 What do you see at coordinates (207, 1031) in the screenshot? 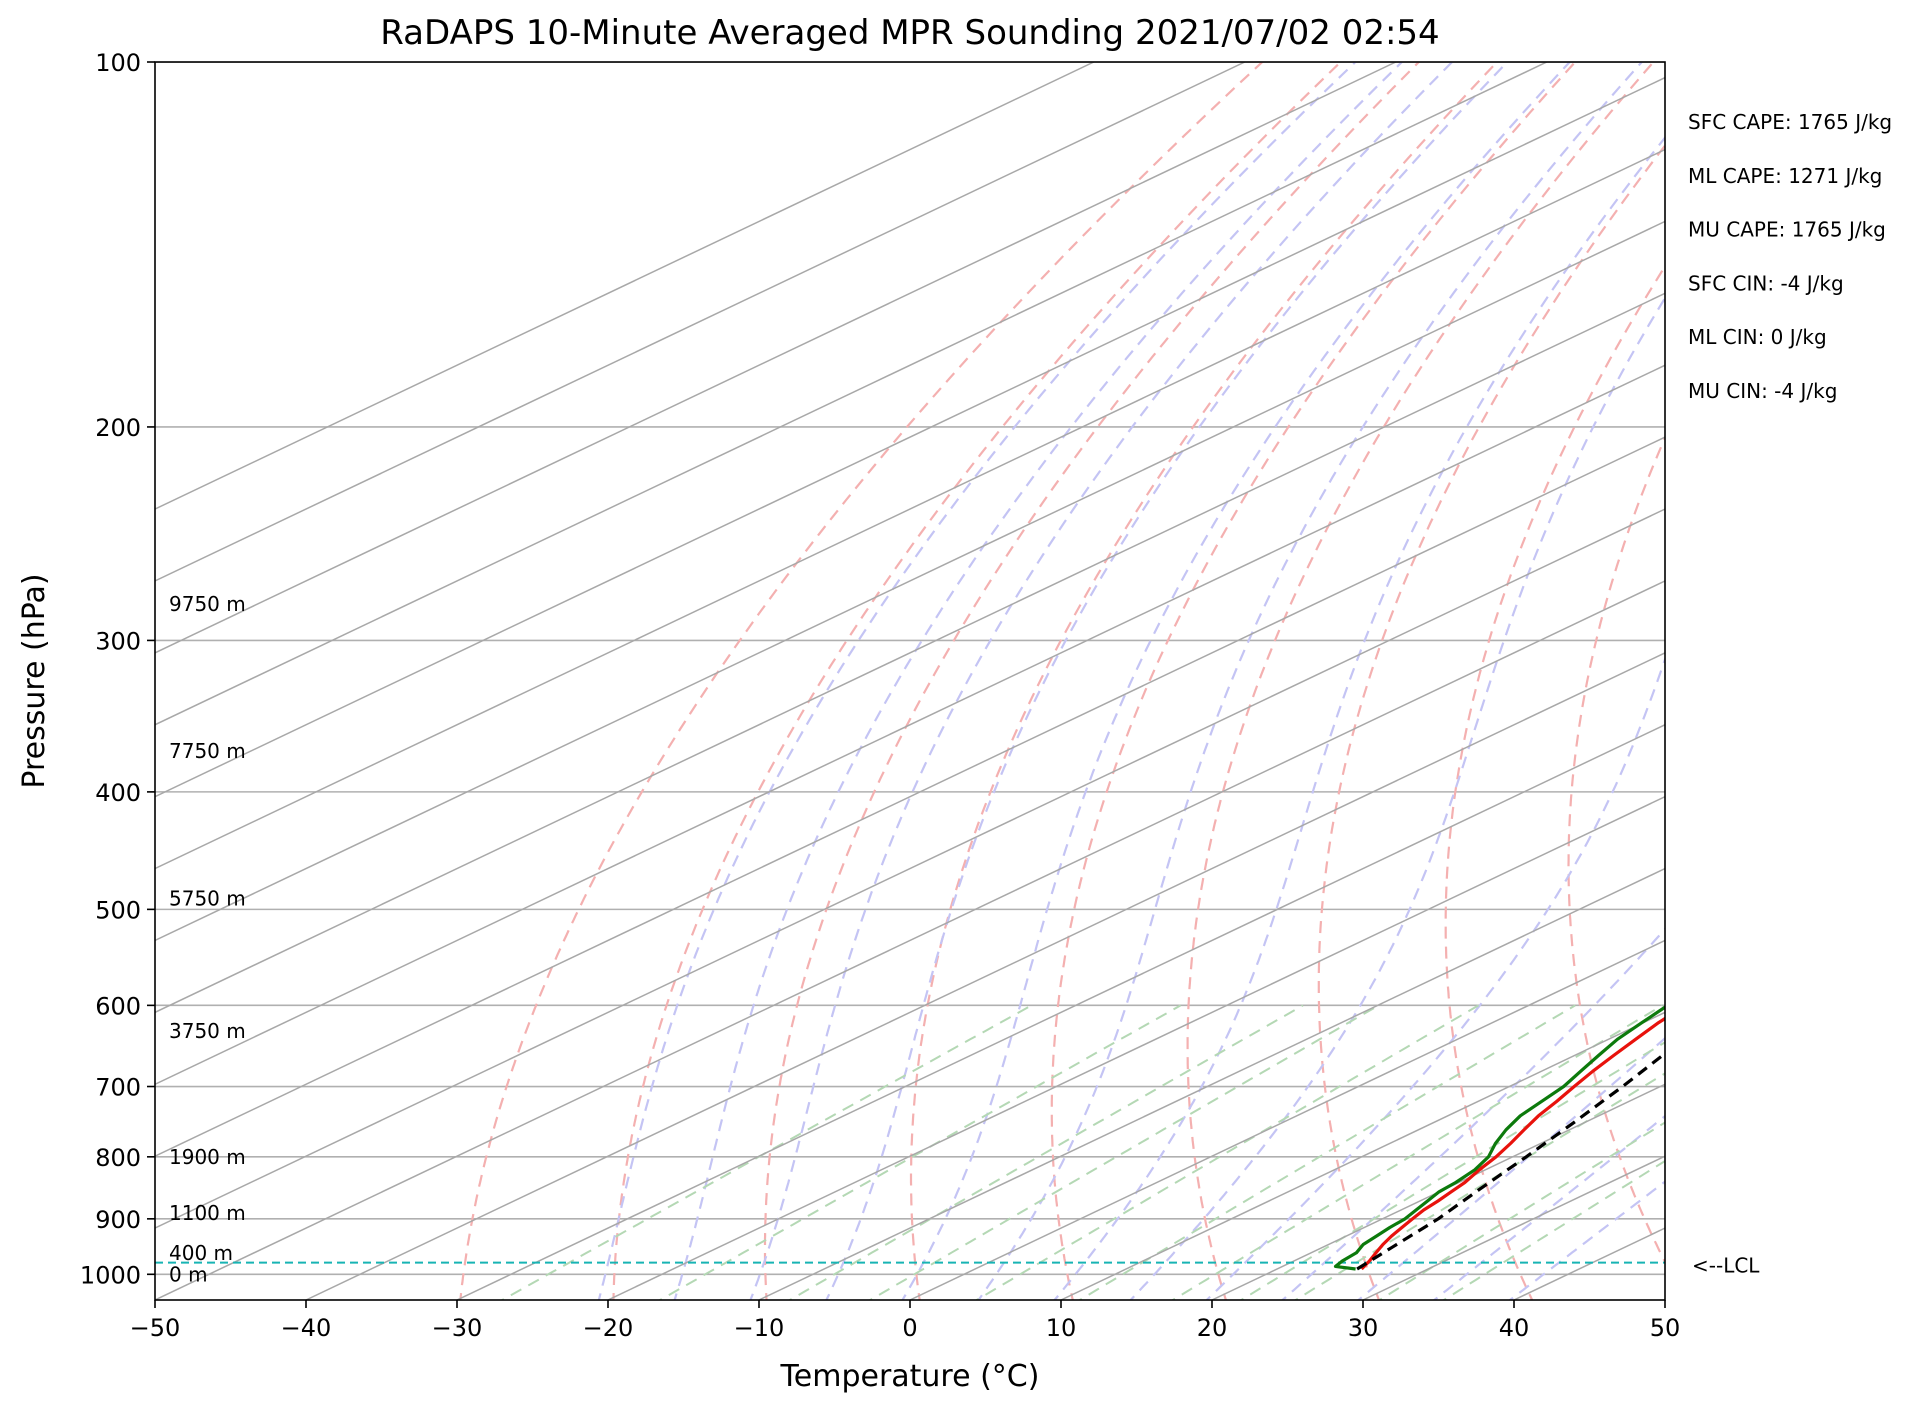
I see `height-label: 3750 m` at bounding box center [207, 1031].